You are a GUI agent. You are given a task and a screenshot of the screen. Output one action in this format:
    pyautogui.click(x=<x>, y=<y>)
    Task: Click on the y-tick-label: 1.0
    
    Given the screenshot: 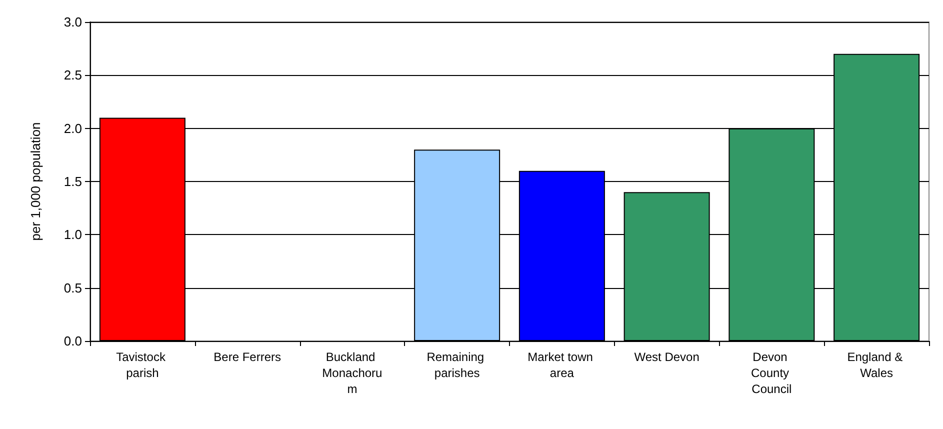 What is the action you would take?
    pyautogui.click(x=73, y=234)
    